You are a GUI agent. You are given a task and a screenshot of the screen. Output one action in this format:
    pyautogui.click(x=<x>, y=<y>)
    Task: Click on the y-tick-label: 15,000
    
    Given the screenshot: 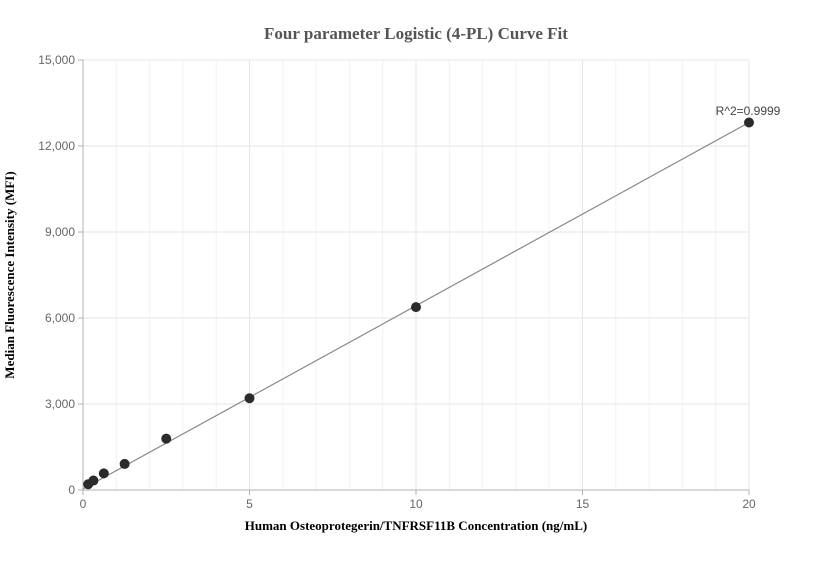 What is the action you would take?
    pyautogui.click(x=56, y=60)
    